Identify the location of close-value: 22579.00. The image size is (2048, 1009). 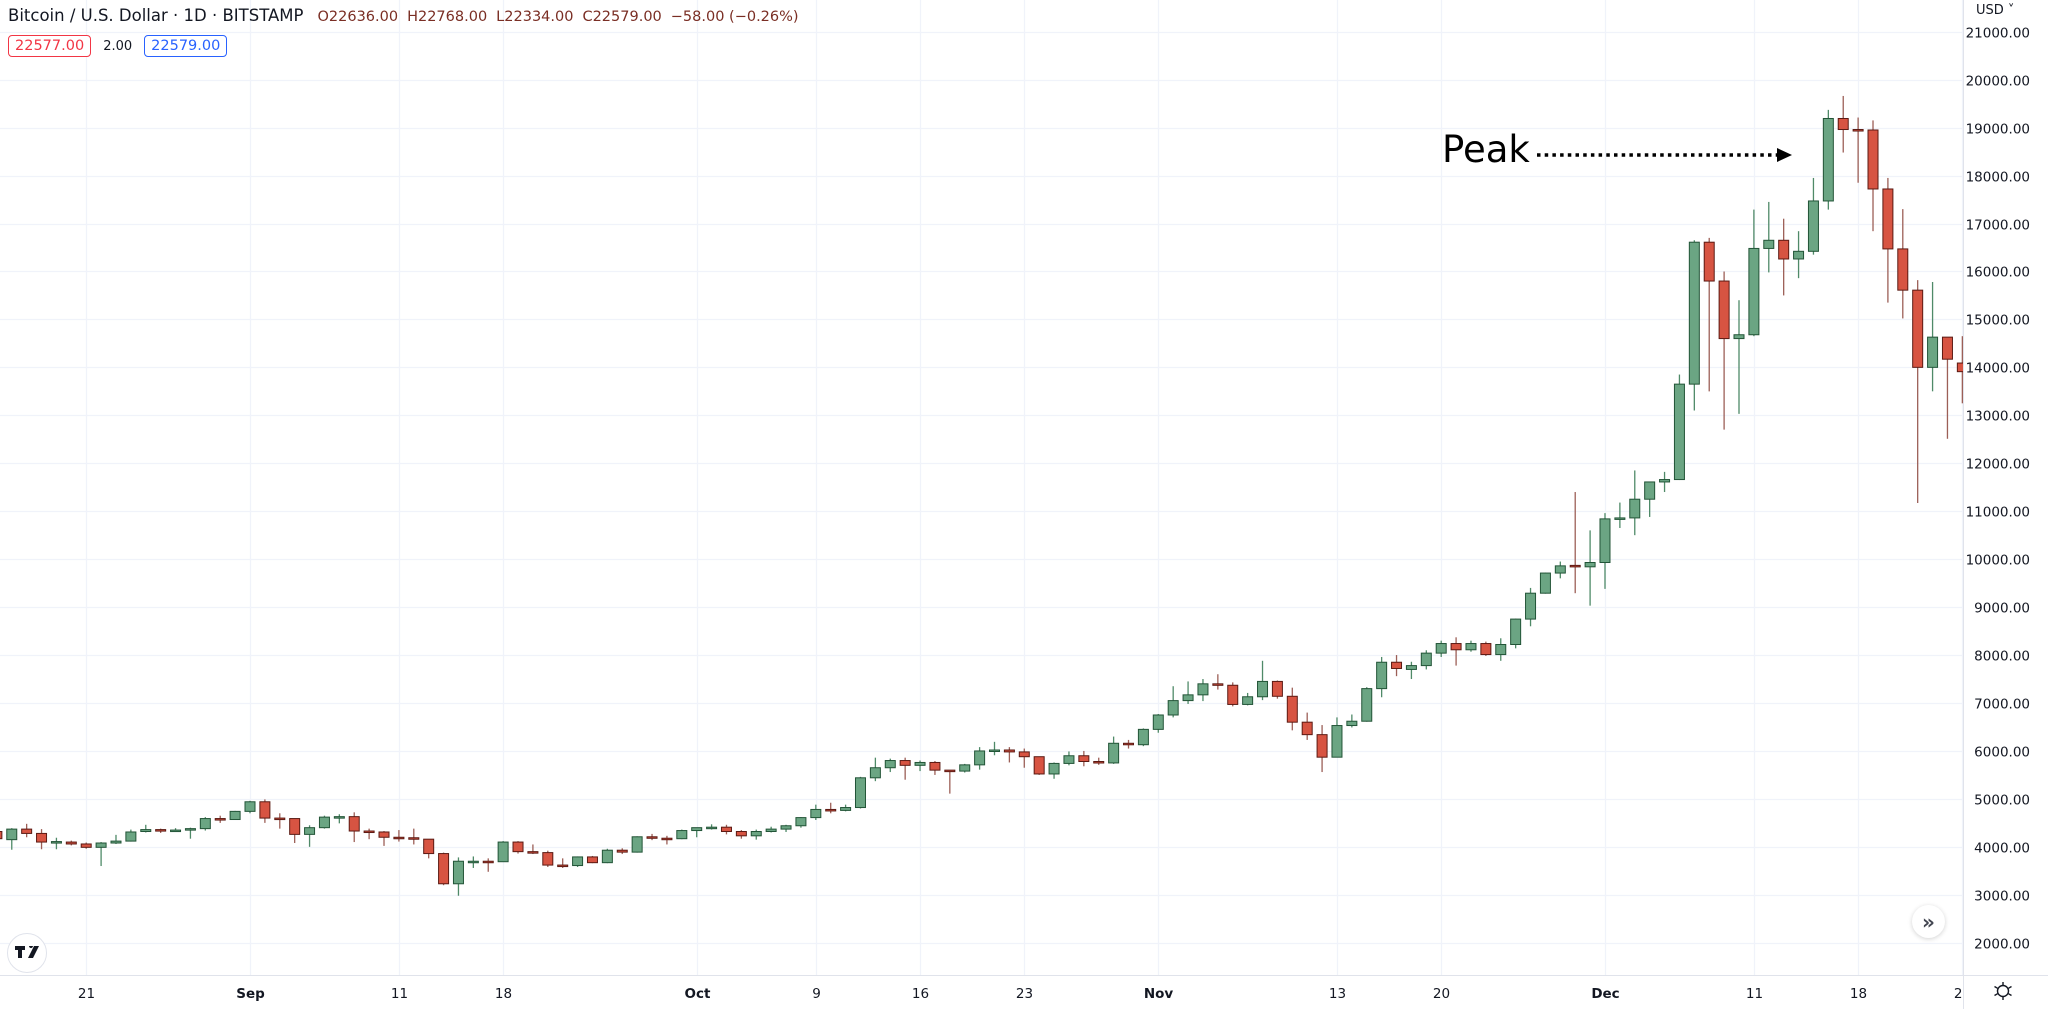
(627, 17).